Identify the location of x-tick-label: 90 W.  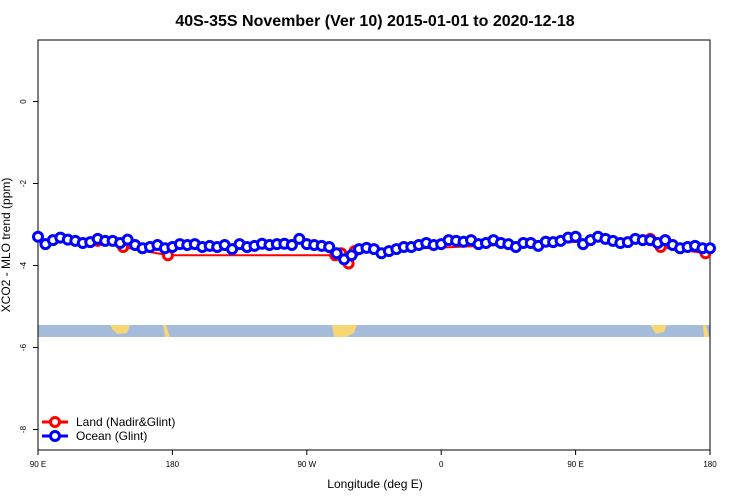
(306, 464).